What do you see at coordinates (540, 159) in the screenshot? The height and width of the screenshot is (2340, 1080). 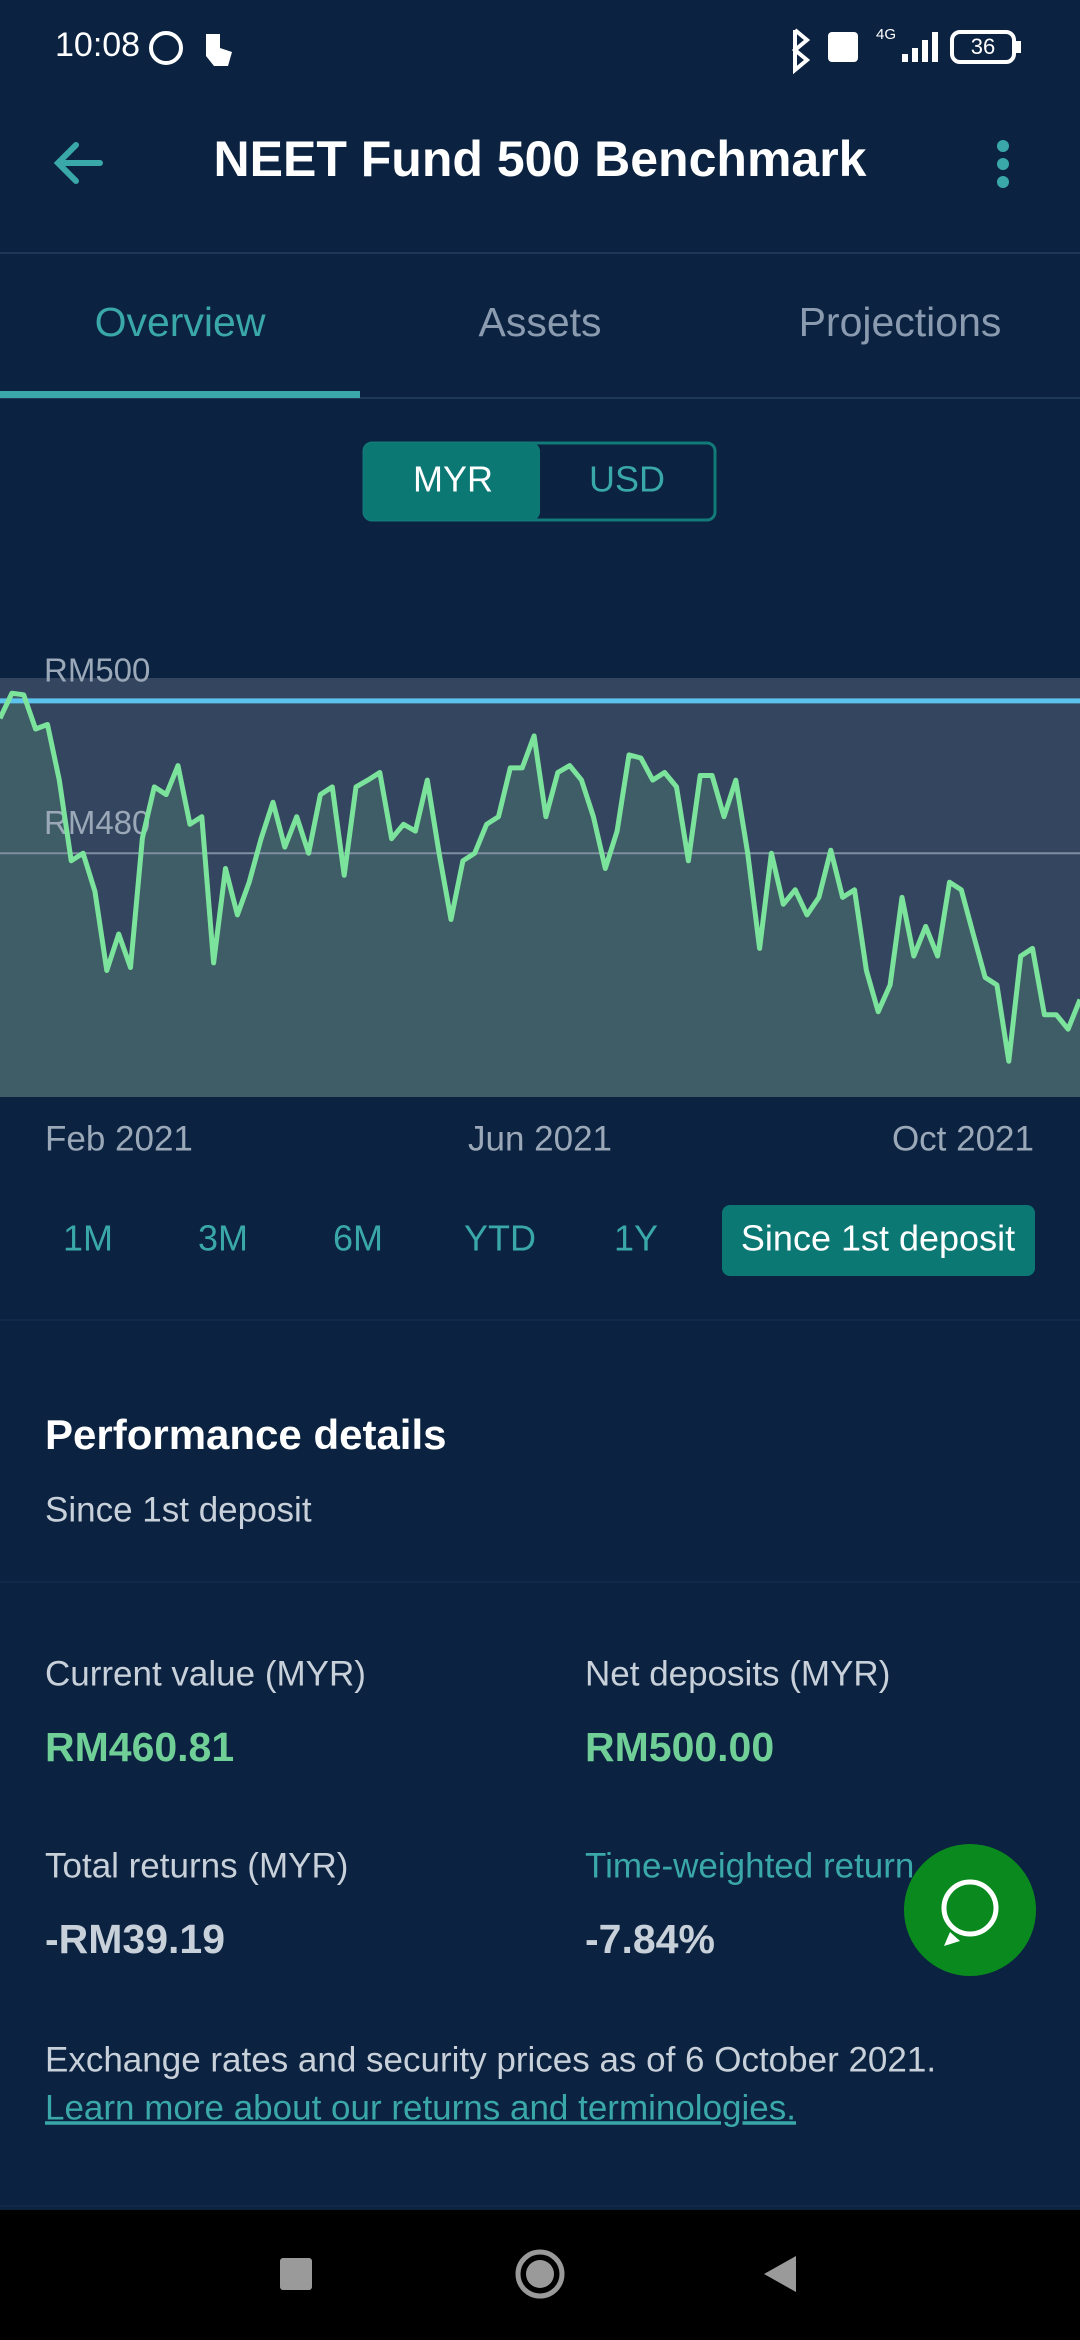 I see `page-title: NEET Fund 500 Benchmark` at bounding box center [540, 159].